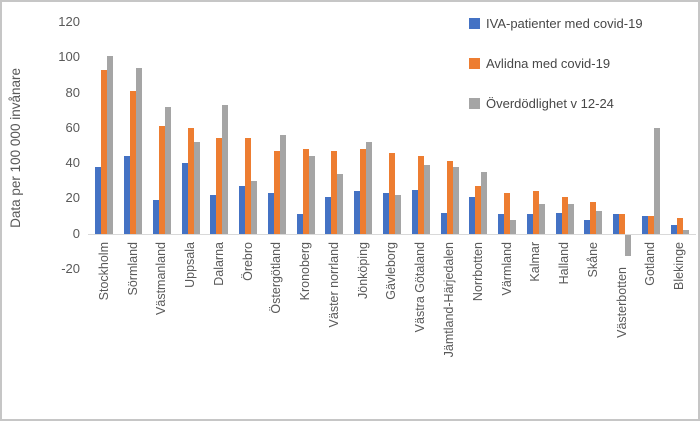  I want to click on x-axis-label-cell: Skåne, so click(593, 259).